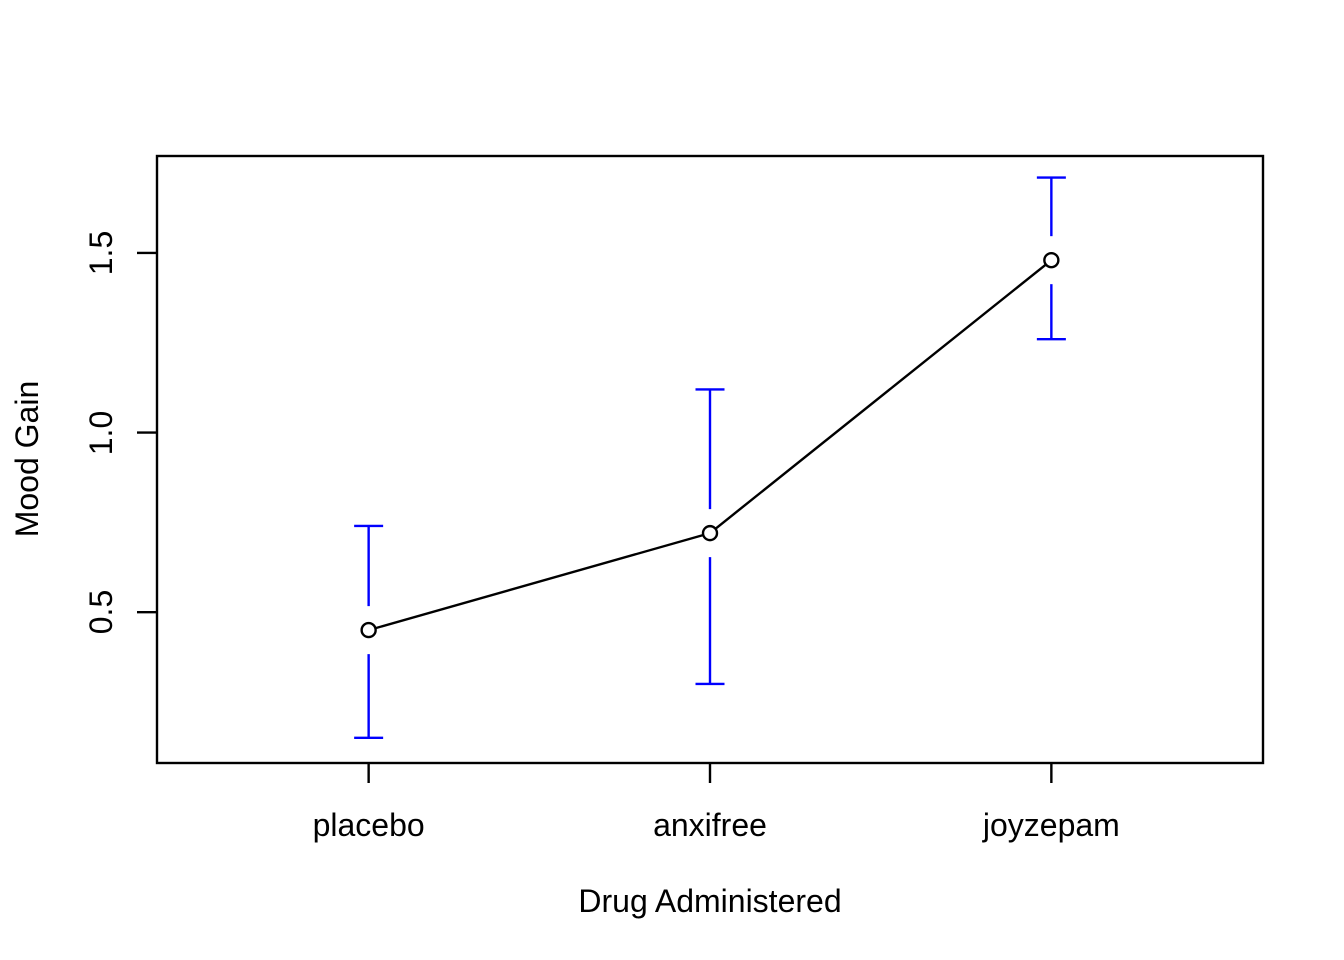 The width and height of the screenshot is (1344, 960). Describe the element at coordinates (101, 432) in the screenshot. I see `y-tick-label: 1.0` at that location.